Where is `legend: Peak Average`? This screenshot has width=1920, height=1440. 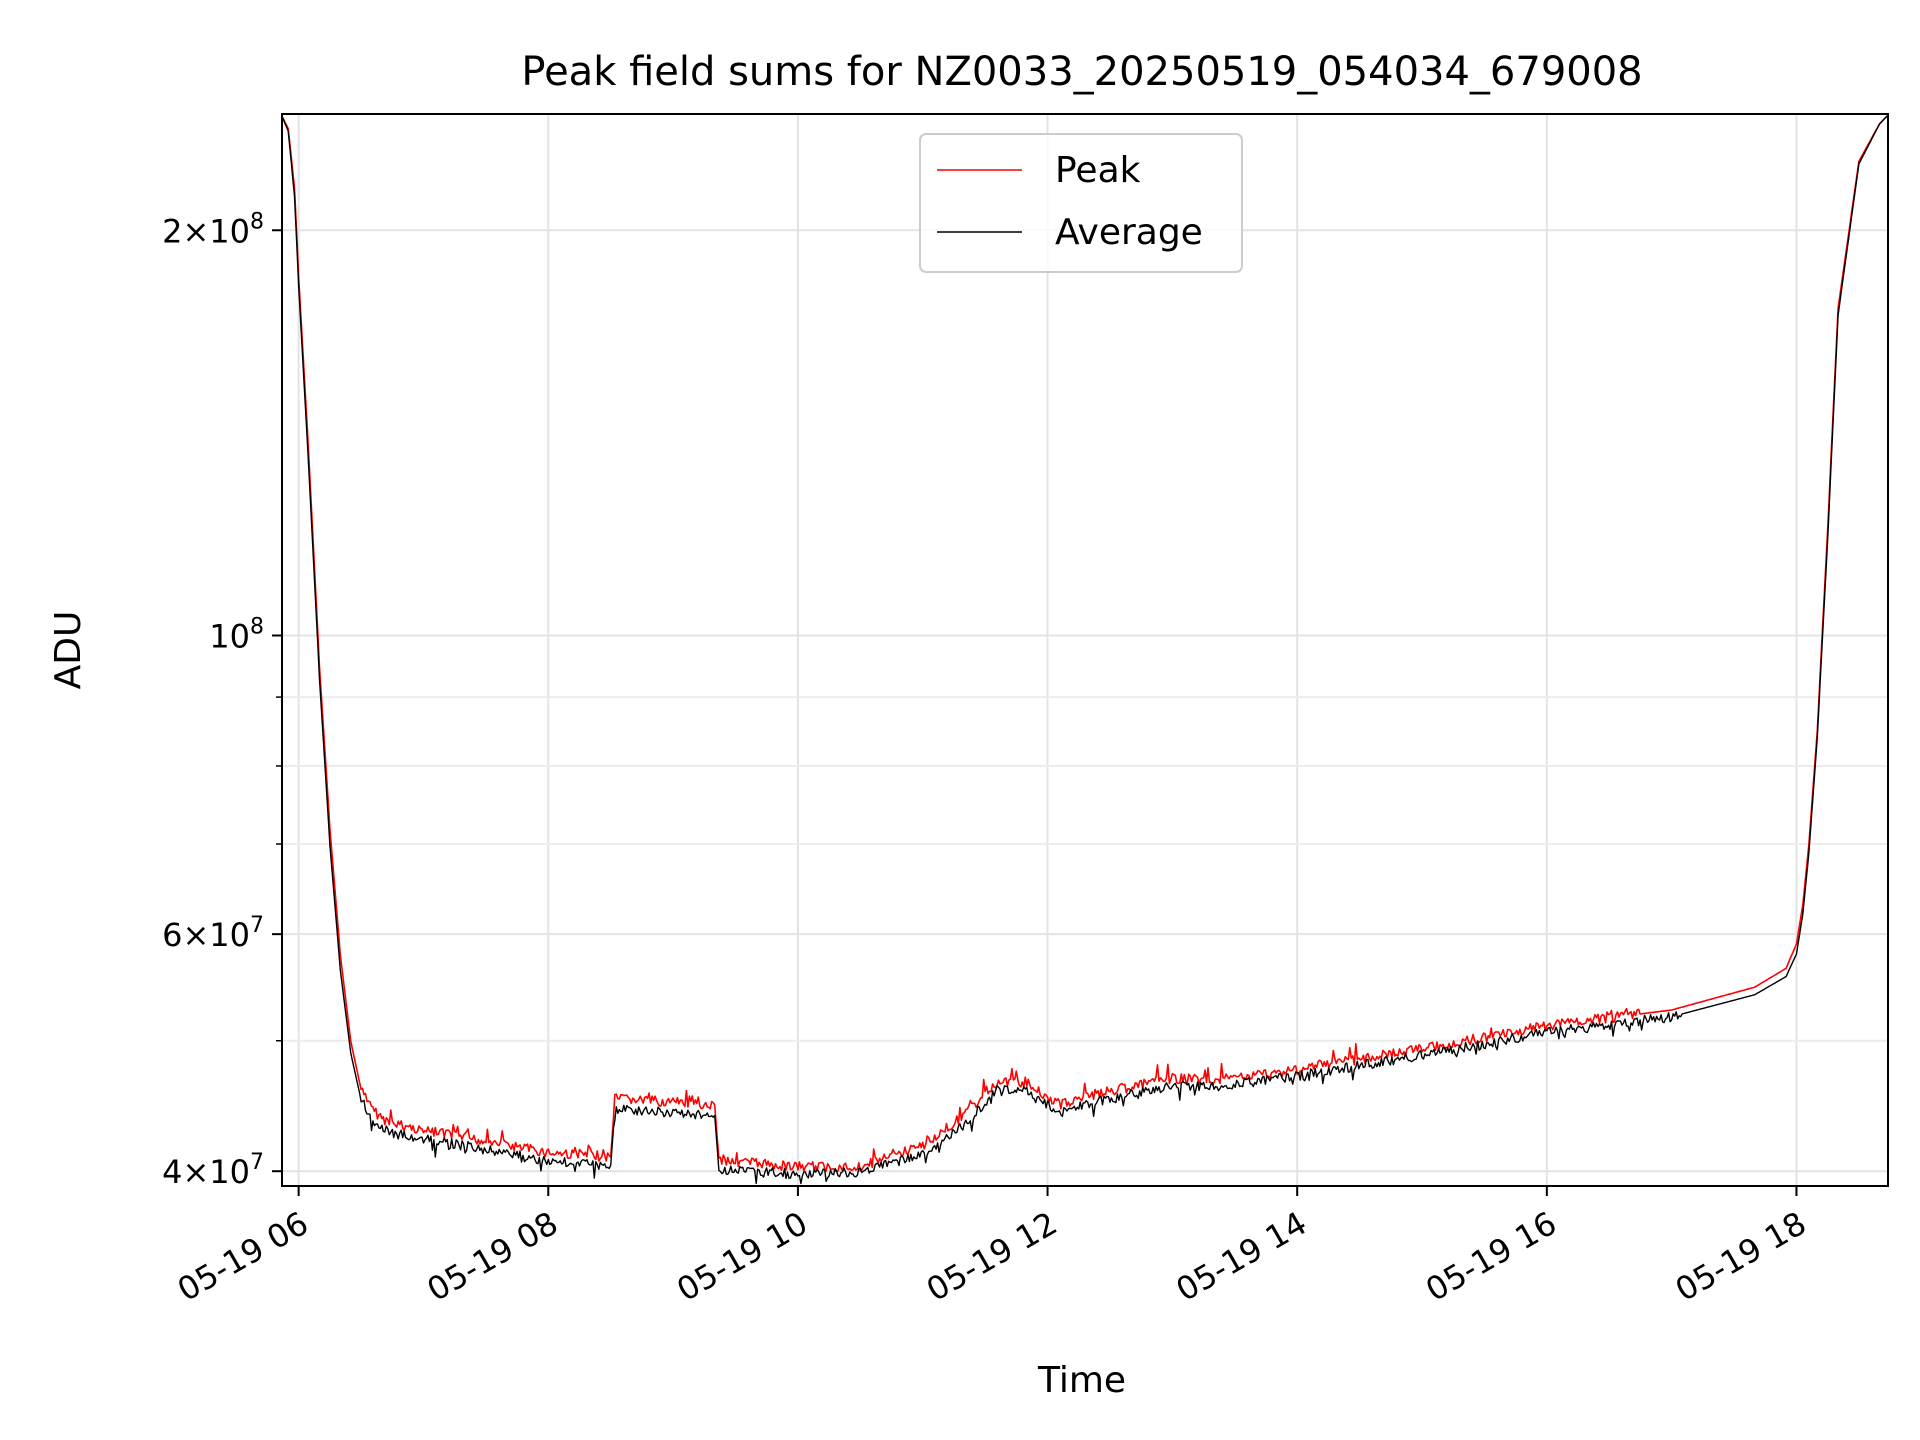 legend: Peak Average is located at coordinates (1081, 203).